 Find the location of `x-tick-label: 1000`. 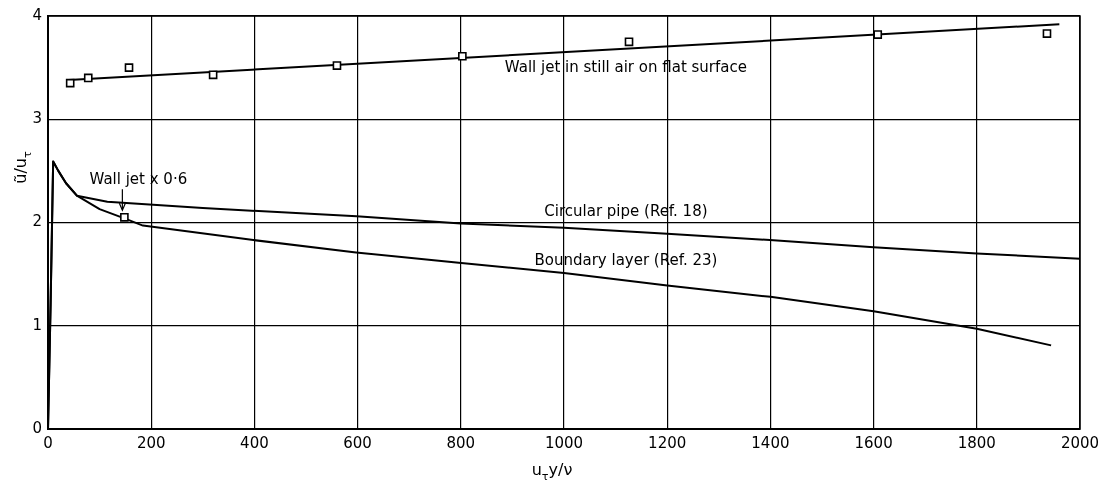

x-tick-label: 1000 is located at coordinates (564, 442).